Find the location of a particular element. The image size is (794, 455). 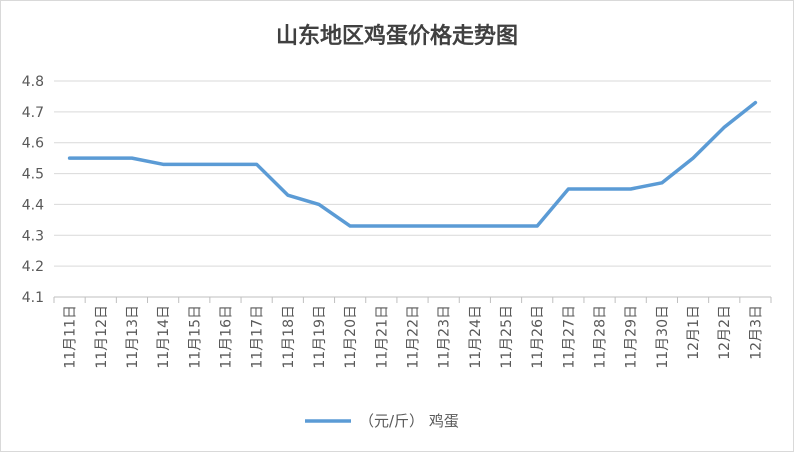

x-tick-label: 11月23日 is located at coordinates (445, 337).